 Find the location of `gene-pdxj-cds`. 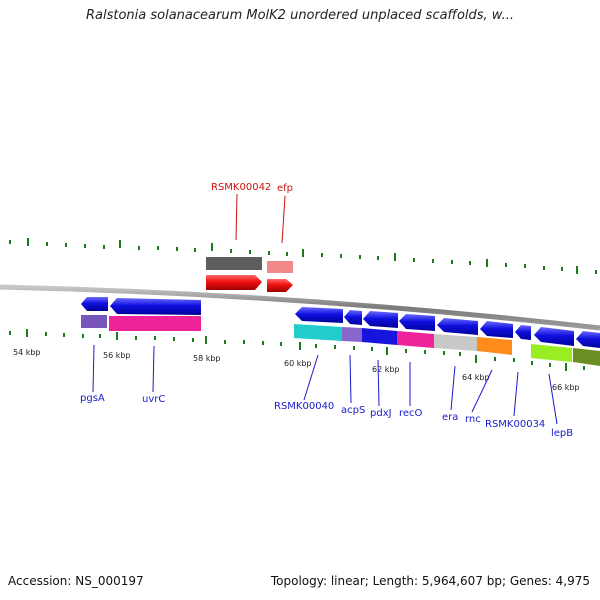

gene-pdxj-cds is located at coordinates (379, 336).